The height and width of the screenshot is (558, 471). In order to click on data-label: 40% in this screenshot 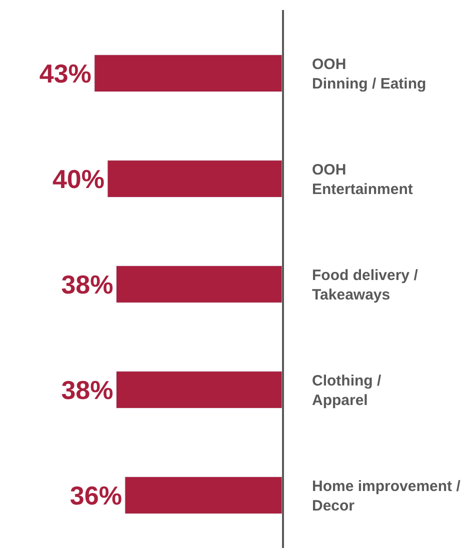, I will do `click(78, 179)`.